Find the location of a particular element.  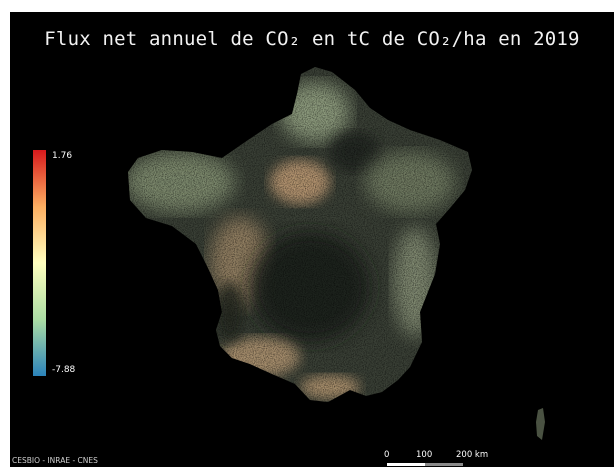

colorbar-max-label: 1.76 is located at coordinates (62, 156).